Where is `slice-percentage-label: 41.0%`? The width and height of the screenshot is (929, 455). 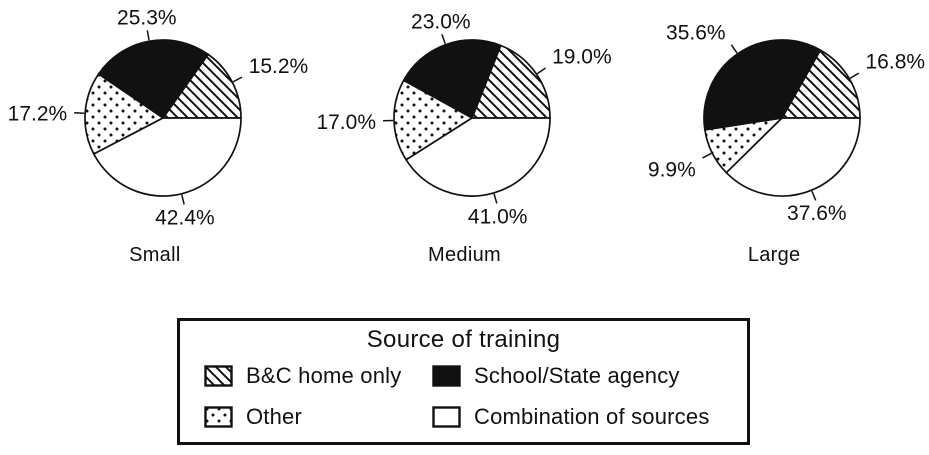 slice-percentage-label: 41.0% is located at coordinates (498, 216).